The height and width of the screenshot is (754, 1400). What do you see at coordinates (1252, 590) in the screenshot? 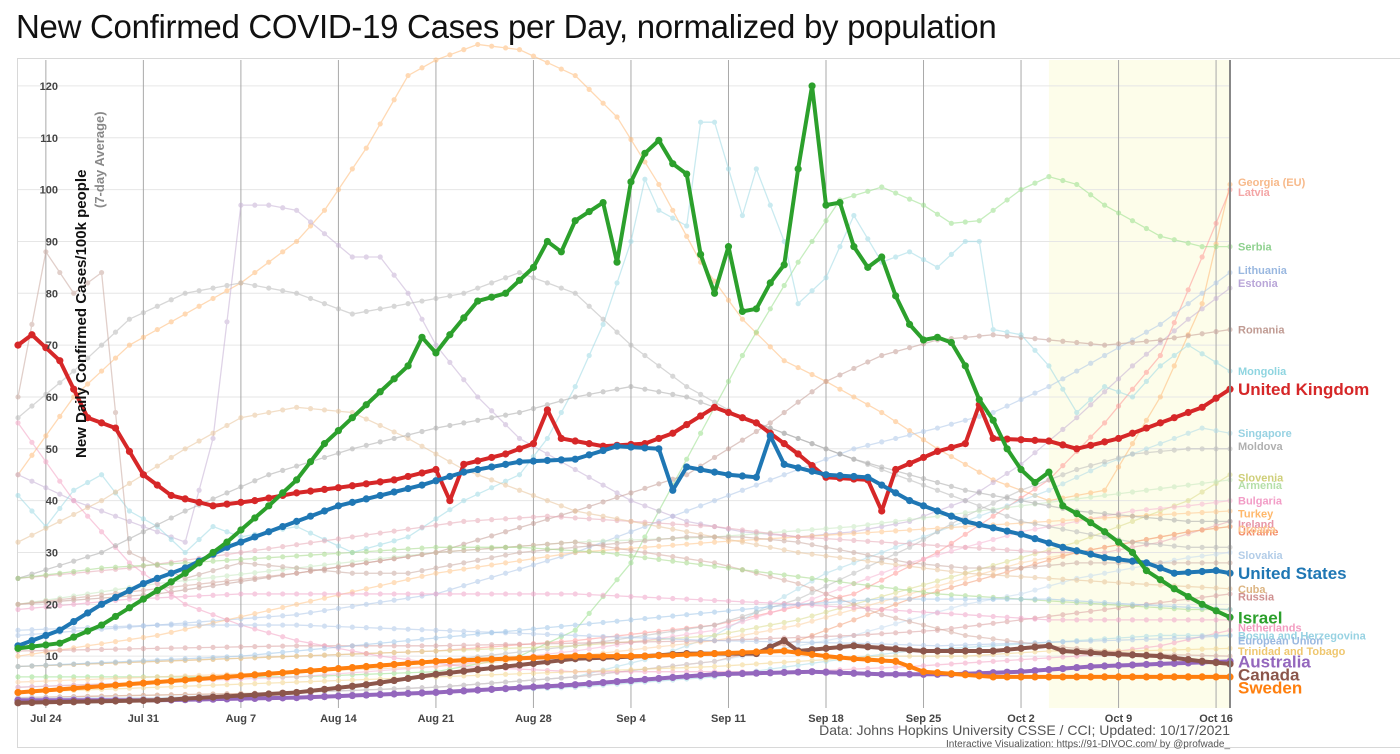
I see `end-label-cuba: Cuba` at bounding box center [1252, 590].